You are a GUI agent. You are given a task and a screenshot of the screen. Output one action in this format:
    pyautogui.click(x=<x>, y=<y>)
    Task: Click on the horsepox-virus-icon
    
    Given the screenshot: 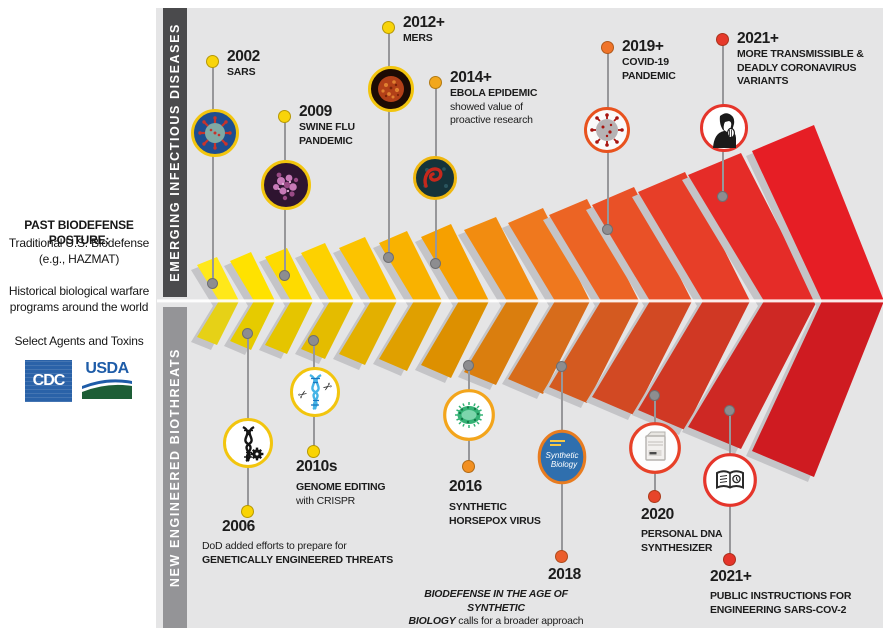 What is the action you would take?
    pyautogui.click(x=469, y=417)
    